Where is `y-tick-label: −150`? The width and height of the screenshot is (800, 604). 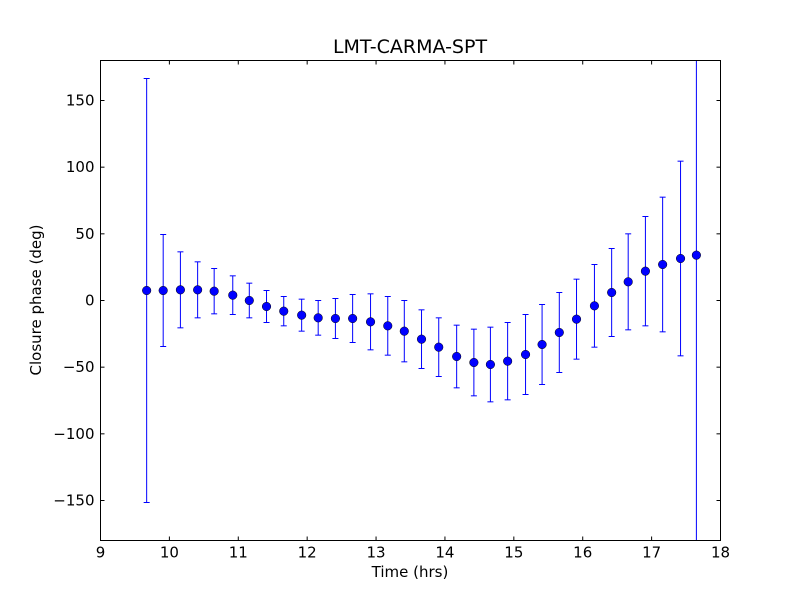
y-tick-label: −150 is located at coordinates (73, 501).